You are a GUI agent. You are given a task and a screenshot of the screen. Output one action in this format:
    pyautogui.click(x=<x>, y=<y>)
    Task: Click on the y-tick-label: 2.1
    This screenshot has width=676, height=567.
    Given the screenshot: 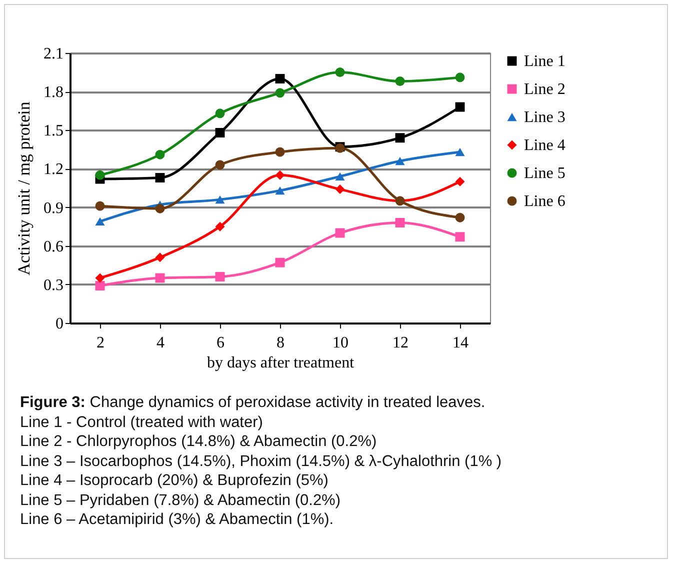 What is the action you would take?
    pyautogui.click(x=54, y=54)
    